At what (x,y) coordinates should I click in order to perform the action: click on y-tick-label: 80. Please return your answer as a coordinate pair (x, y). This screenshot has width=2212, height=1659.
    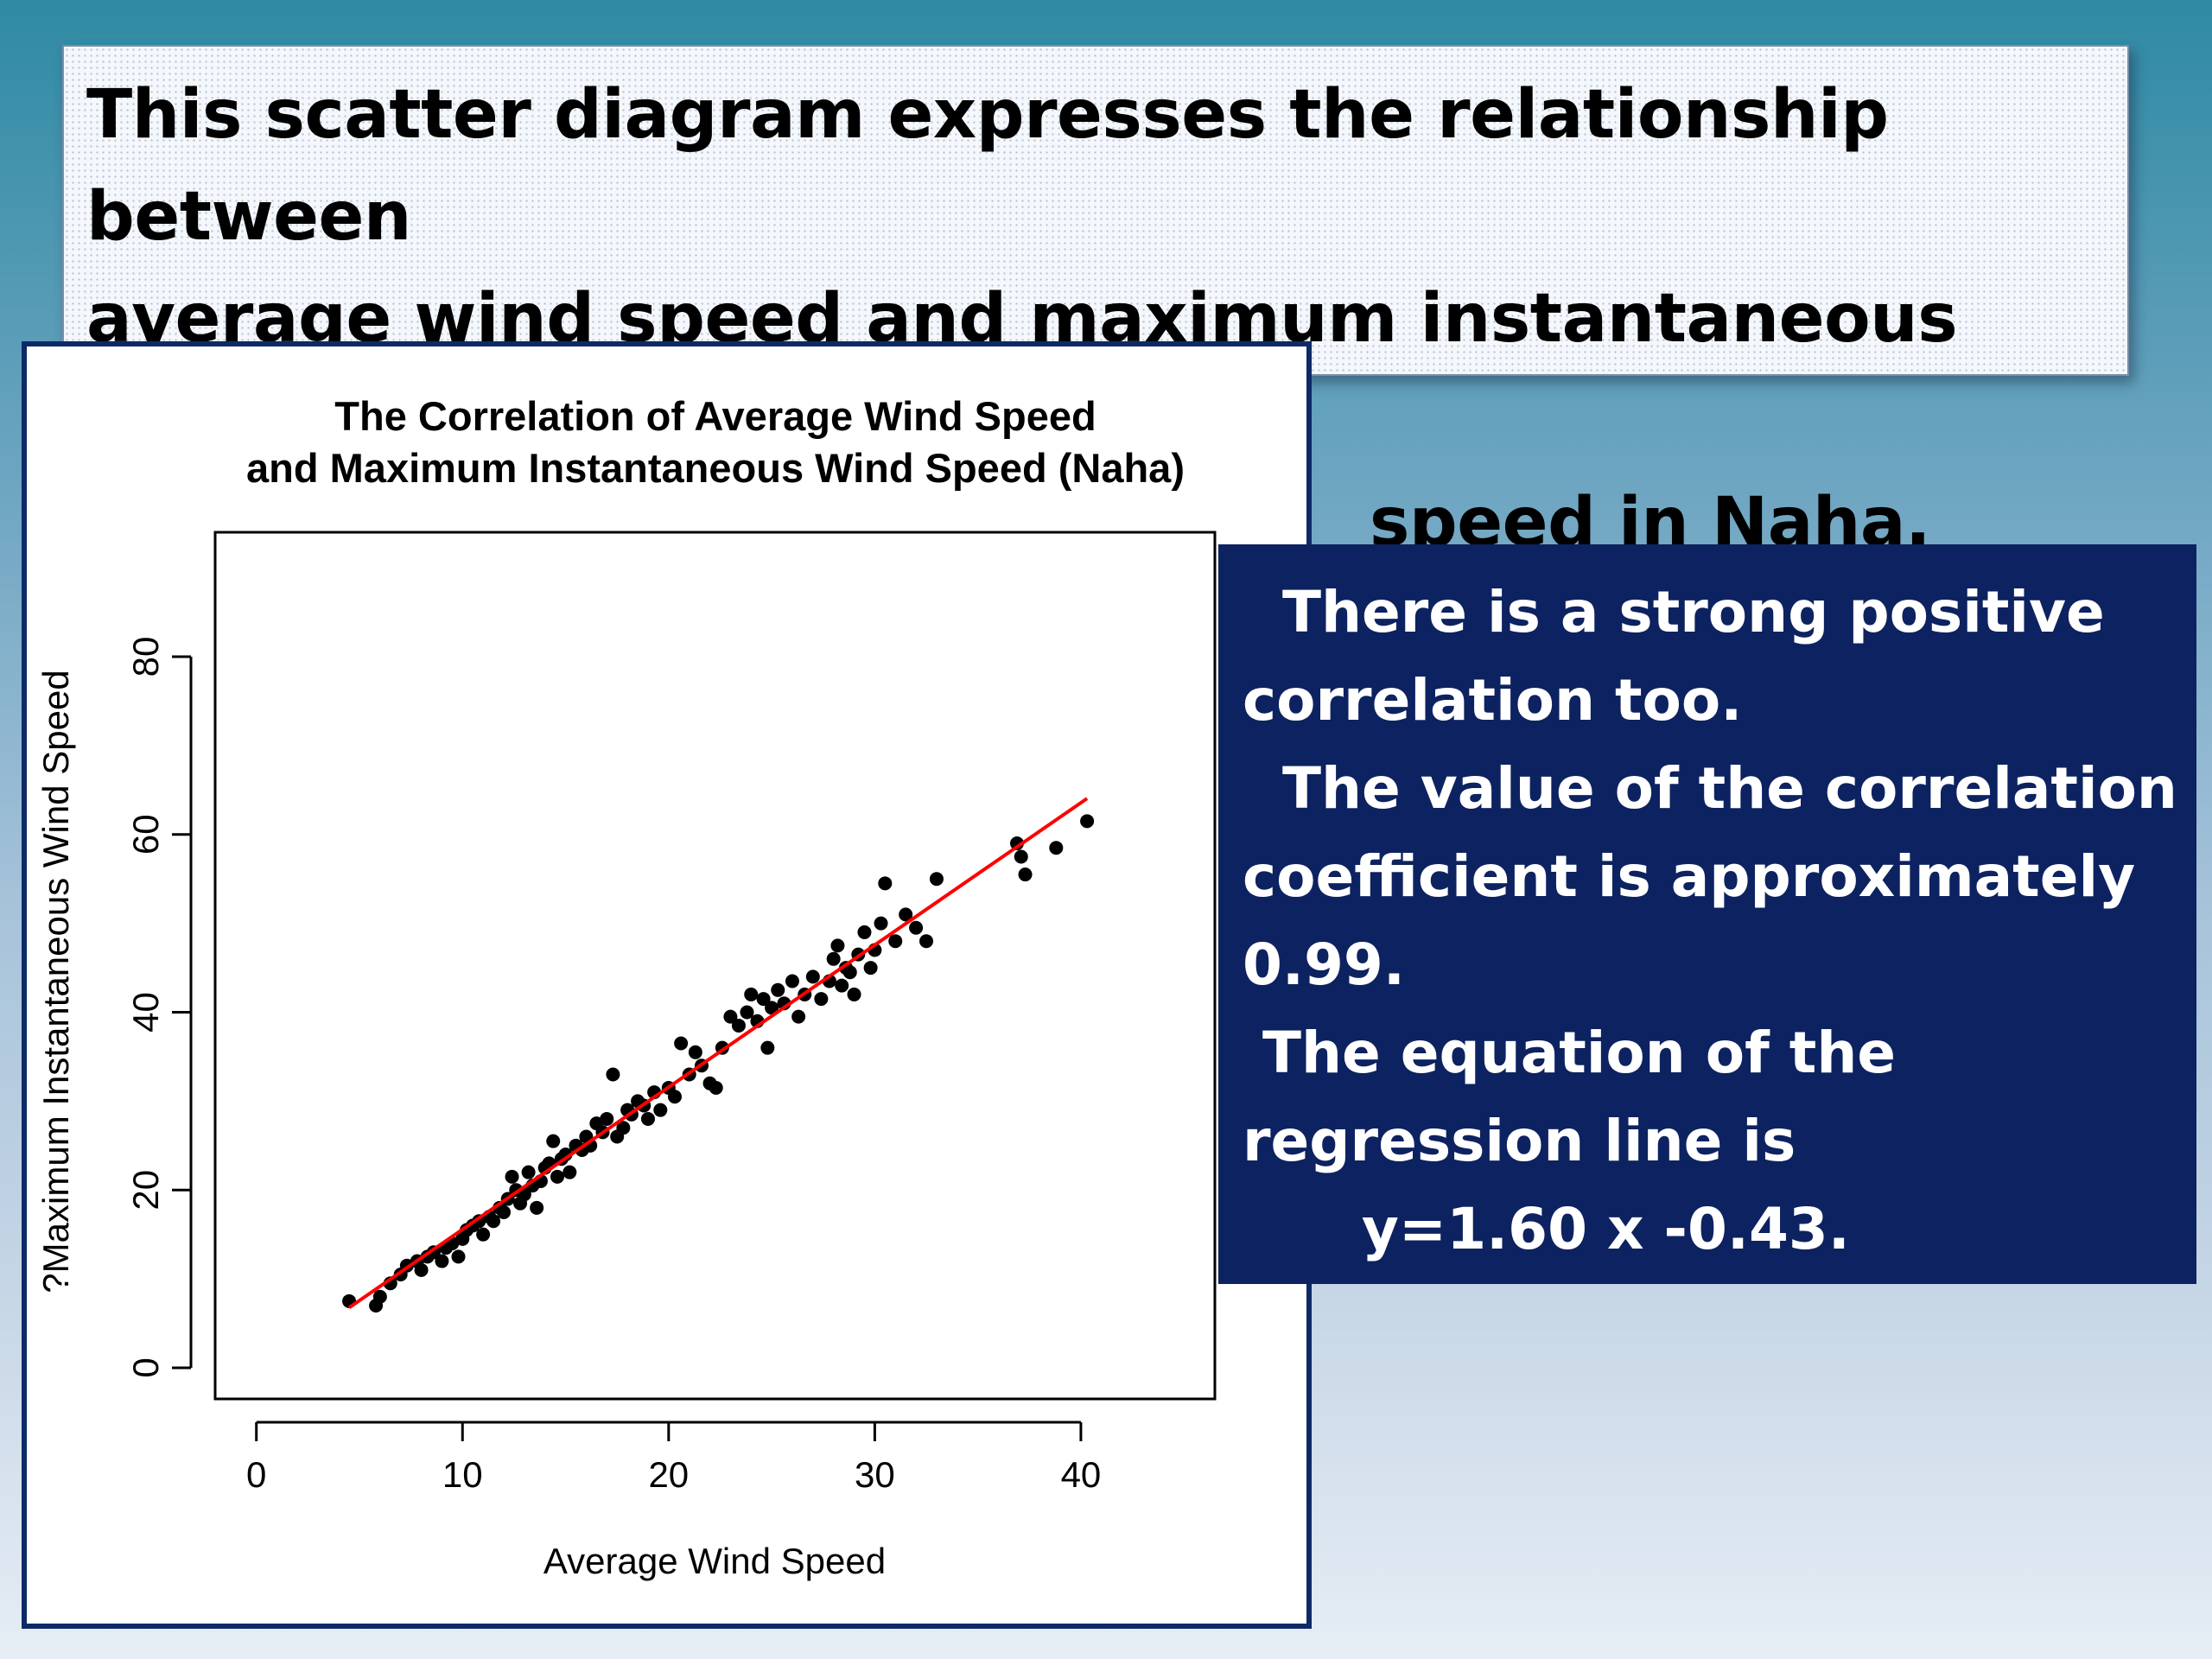
    Looking at the image, I should click on (145, 657).